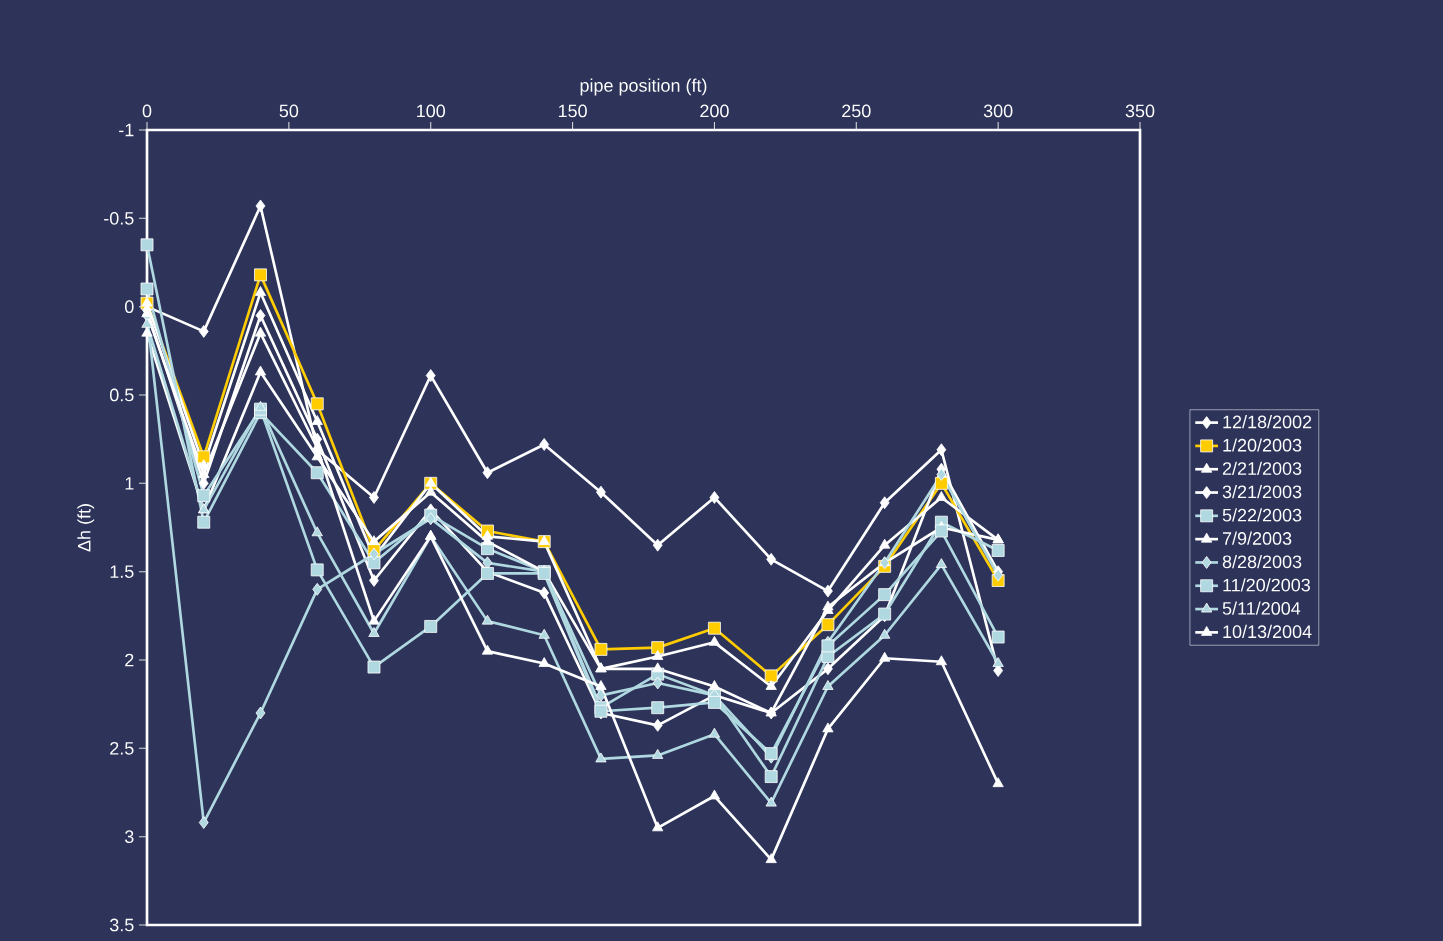 This screenshot has height=941, width=1443. What do you see at coordinates (129, 660) in the screenshot?
I see `y-tick-label: 2` at bounding box center [129, 660].